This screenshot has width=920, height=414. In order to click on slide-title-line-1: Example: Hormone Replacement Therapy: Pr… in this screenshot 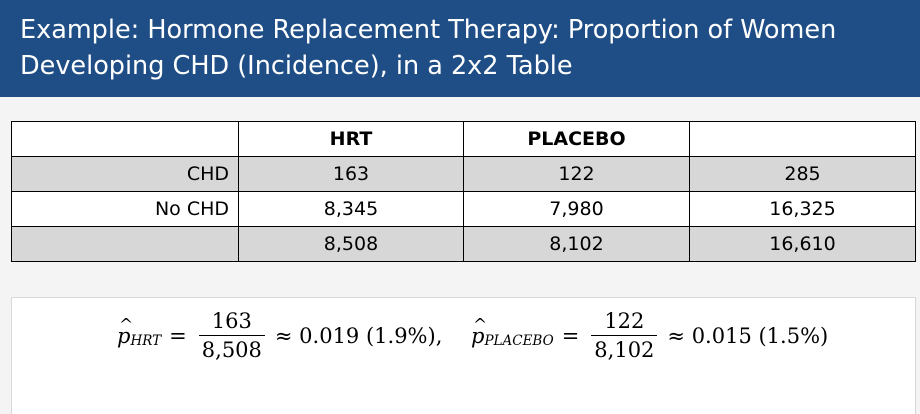, I will do `click(428, 30)`.